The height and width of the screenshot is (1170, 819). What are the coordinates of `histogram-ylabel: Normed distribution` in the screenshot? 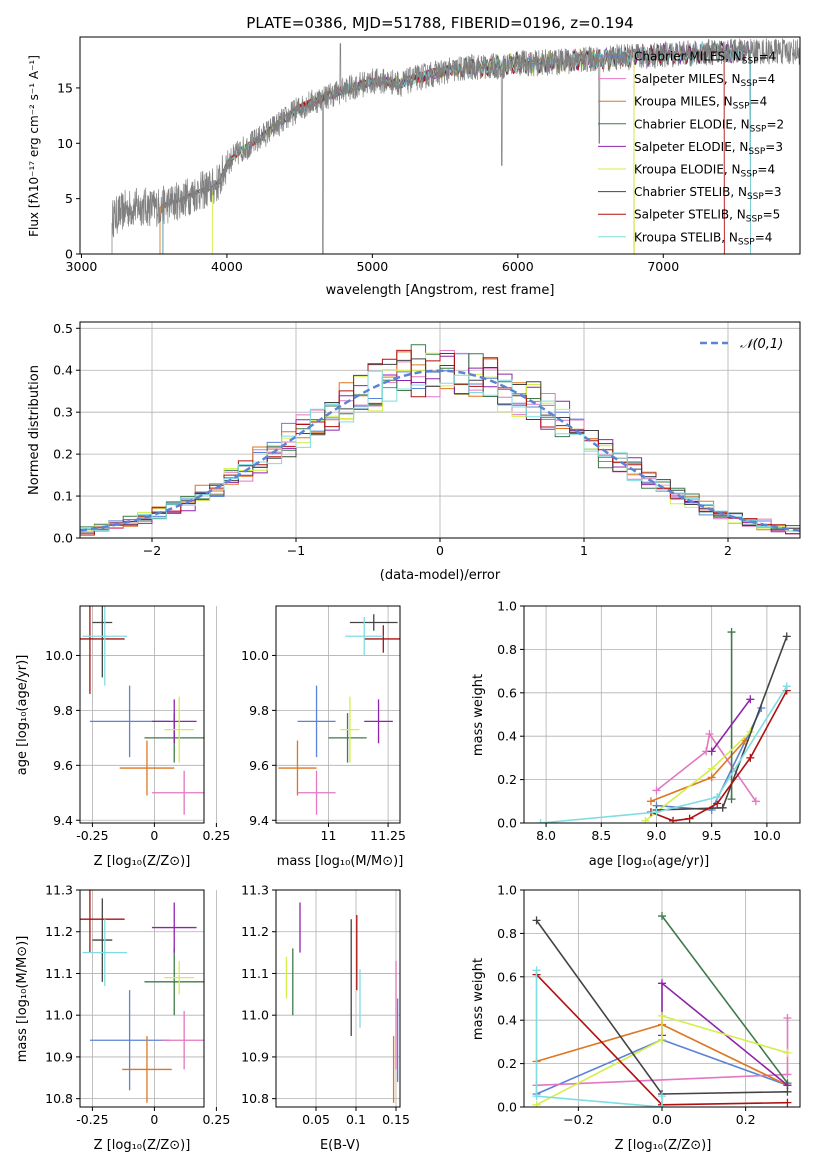 It's located at (34, 430).